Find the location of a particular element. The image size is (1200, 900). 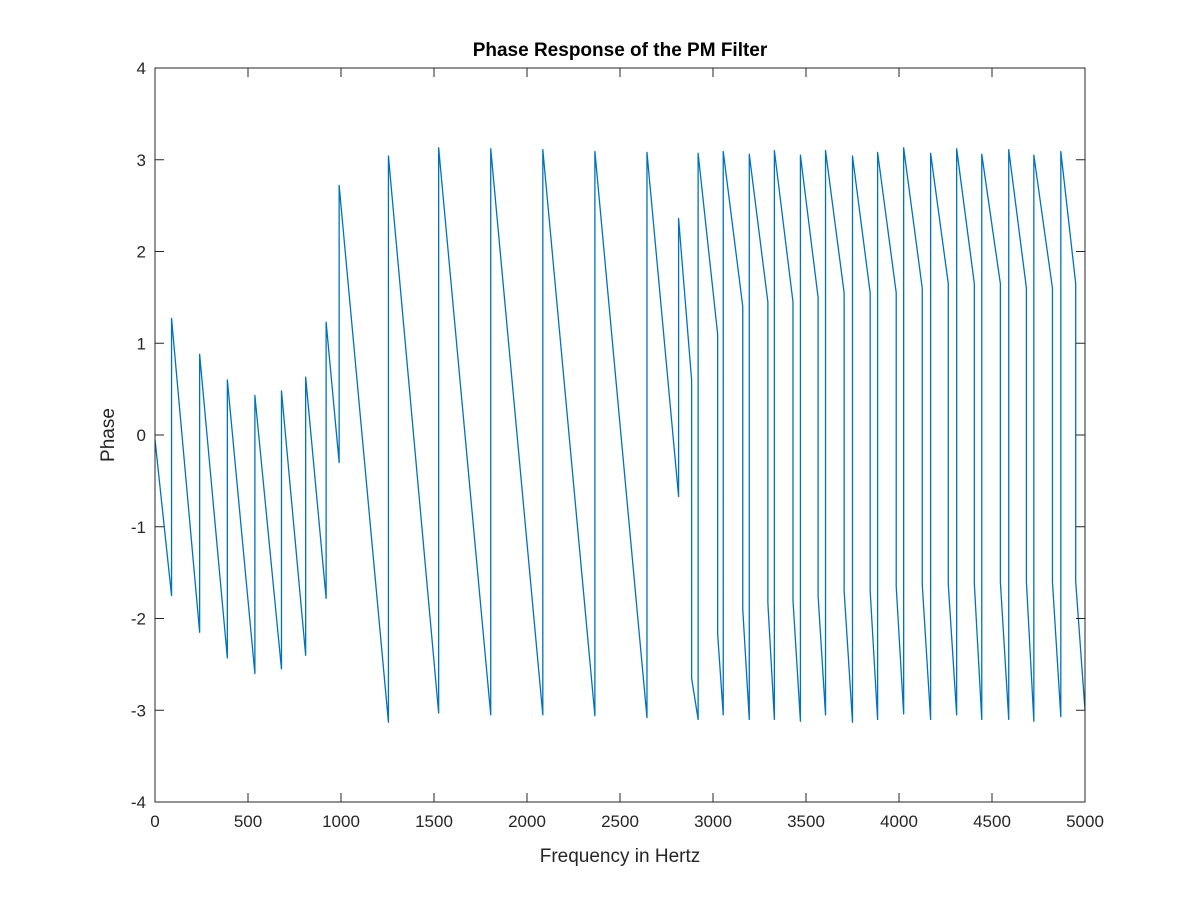

x-tick-label: 4500 is located at coordinates (992, 821).